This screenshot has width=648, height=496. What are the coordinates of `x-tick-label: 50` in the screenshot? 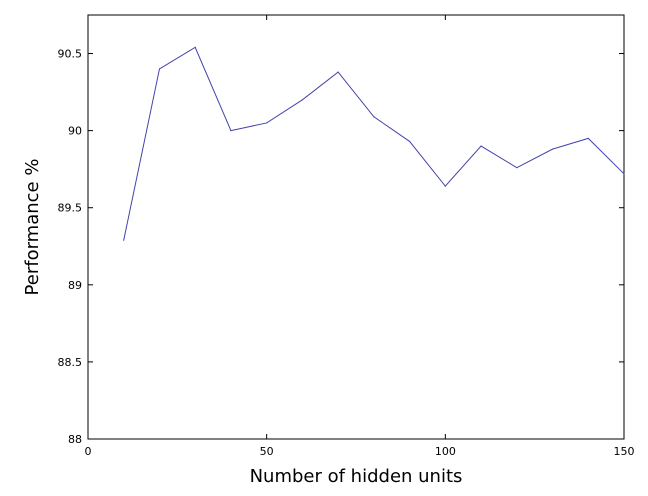 It's located at (267, 451).